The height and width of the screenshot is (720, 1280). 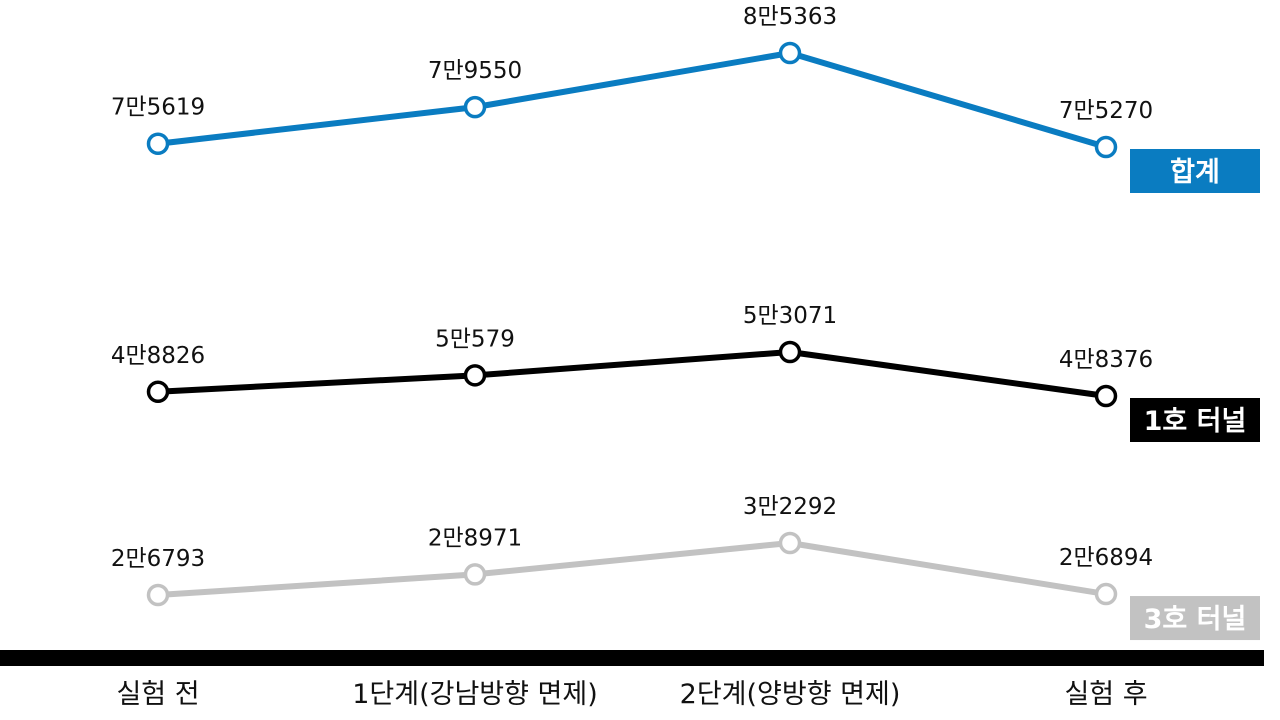 I want to click on data-label: 3만2292, so click(x=790, y=507).